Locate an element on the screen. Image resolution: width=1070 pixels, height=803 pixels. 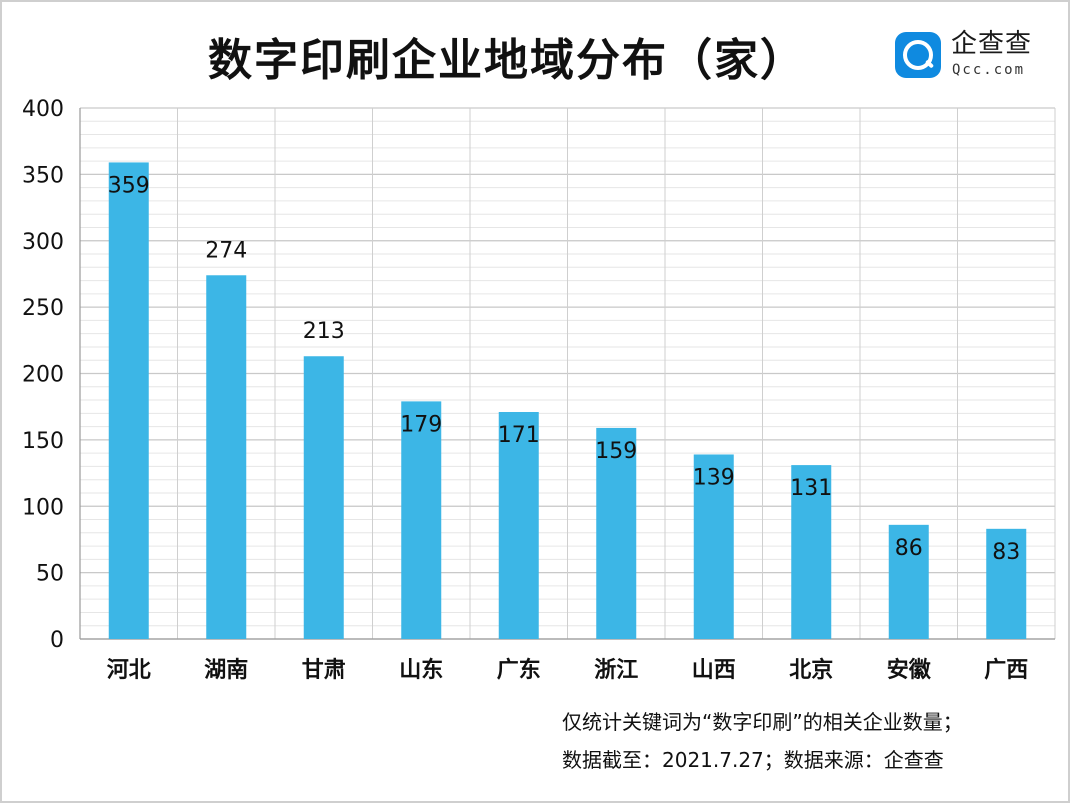
data-label: 83 is located at coordinates (1006, 552).